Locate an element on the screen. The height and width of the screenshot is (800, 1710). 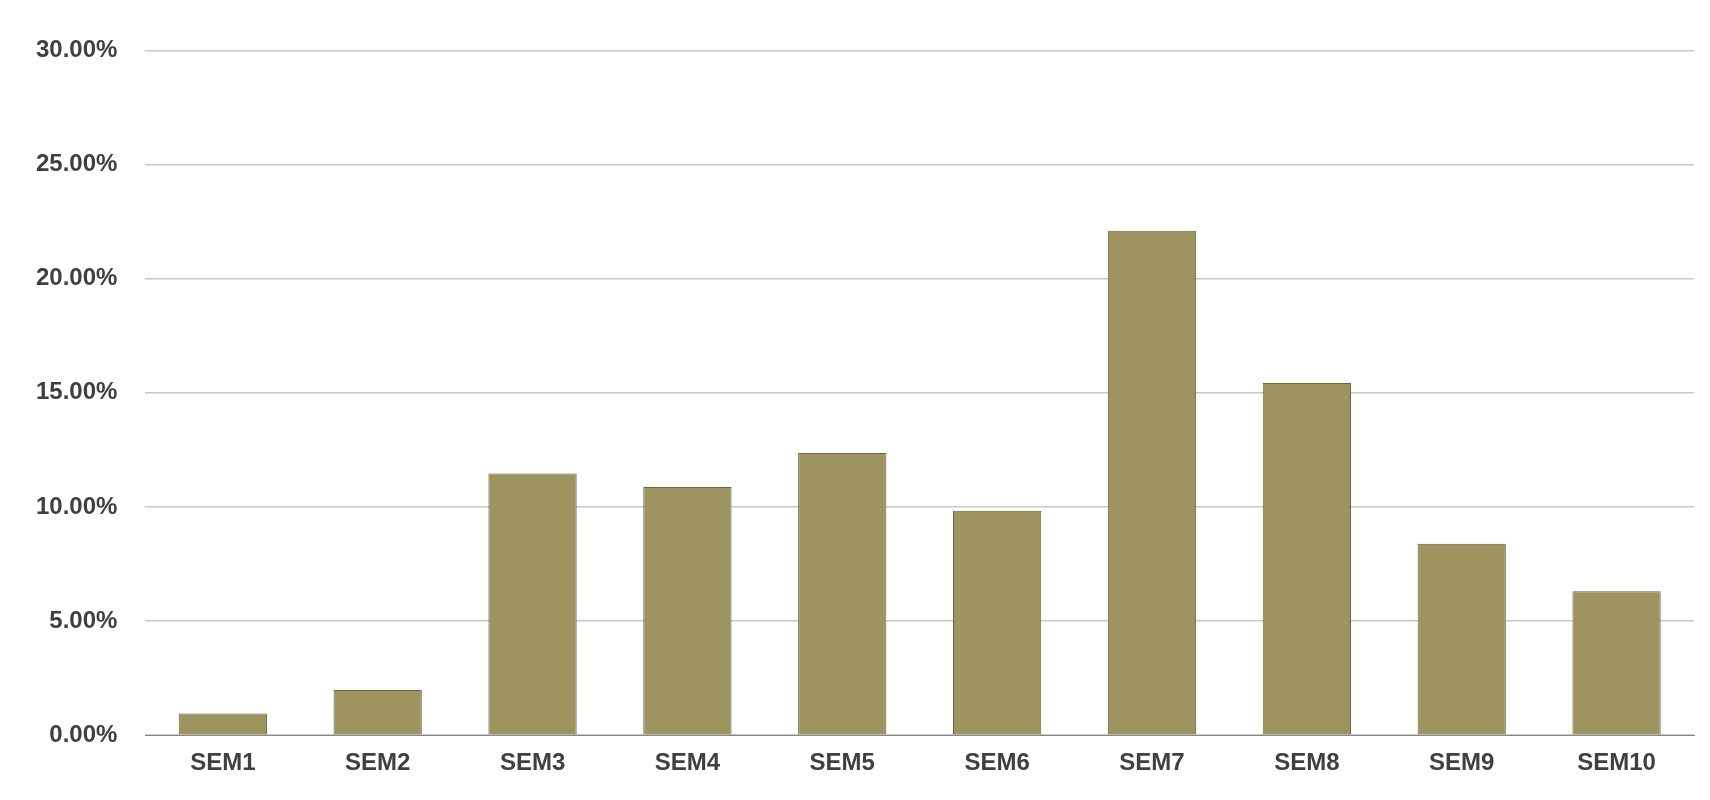
x-tick-label: SEM2 is located at coordinates (378, 762).